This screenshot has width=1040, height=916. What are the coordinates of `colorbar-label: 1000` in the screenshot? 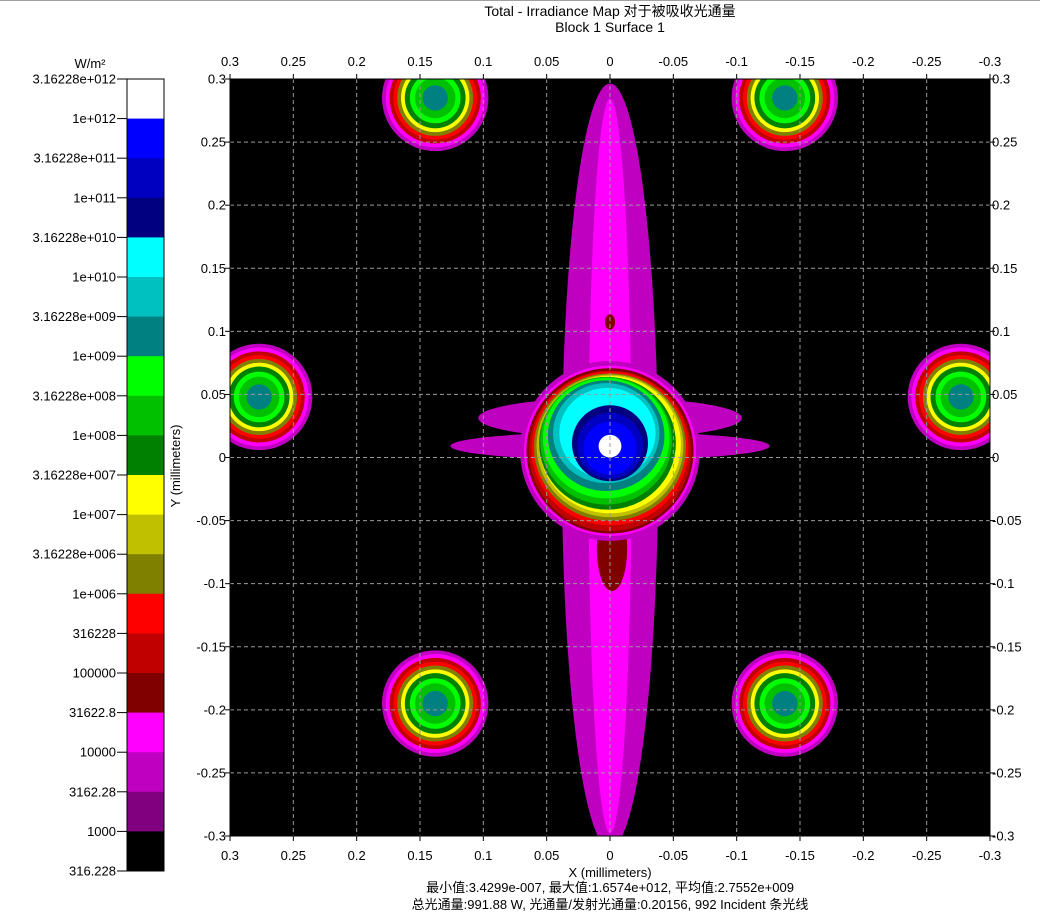 It's located at (101, 831).